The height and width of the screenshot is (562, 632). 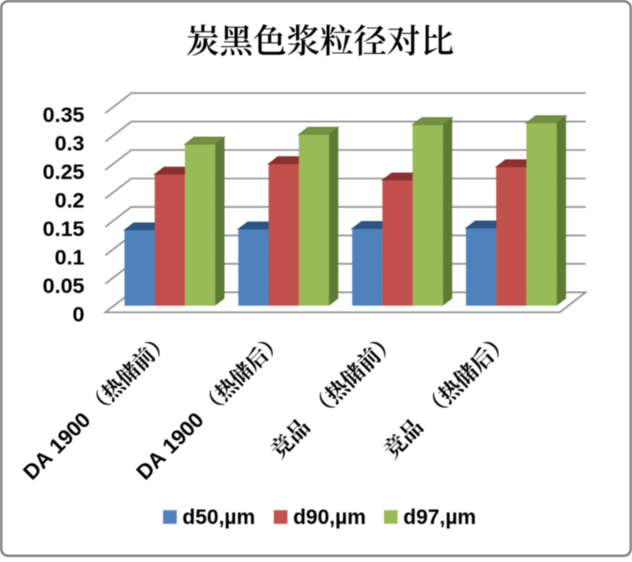 What do you see at coordinates (70, 144) in the screenshot?
I see `svg-text: 0.3` at bounding box center [70, 144].